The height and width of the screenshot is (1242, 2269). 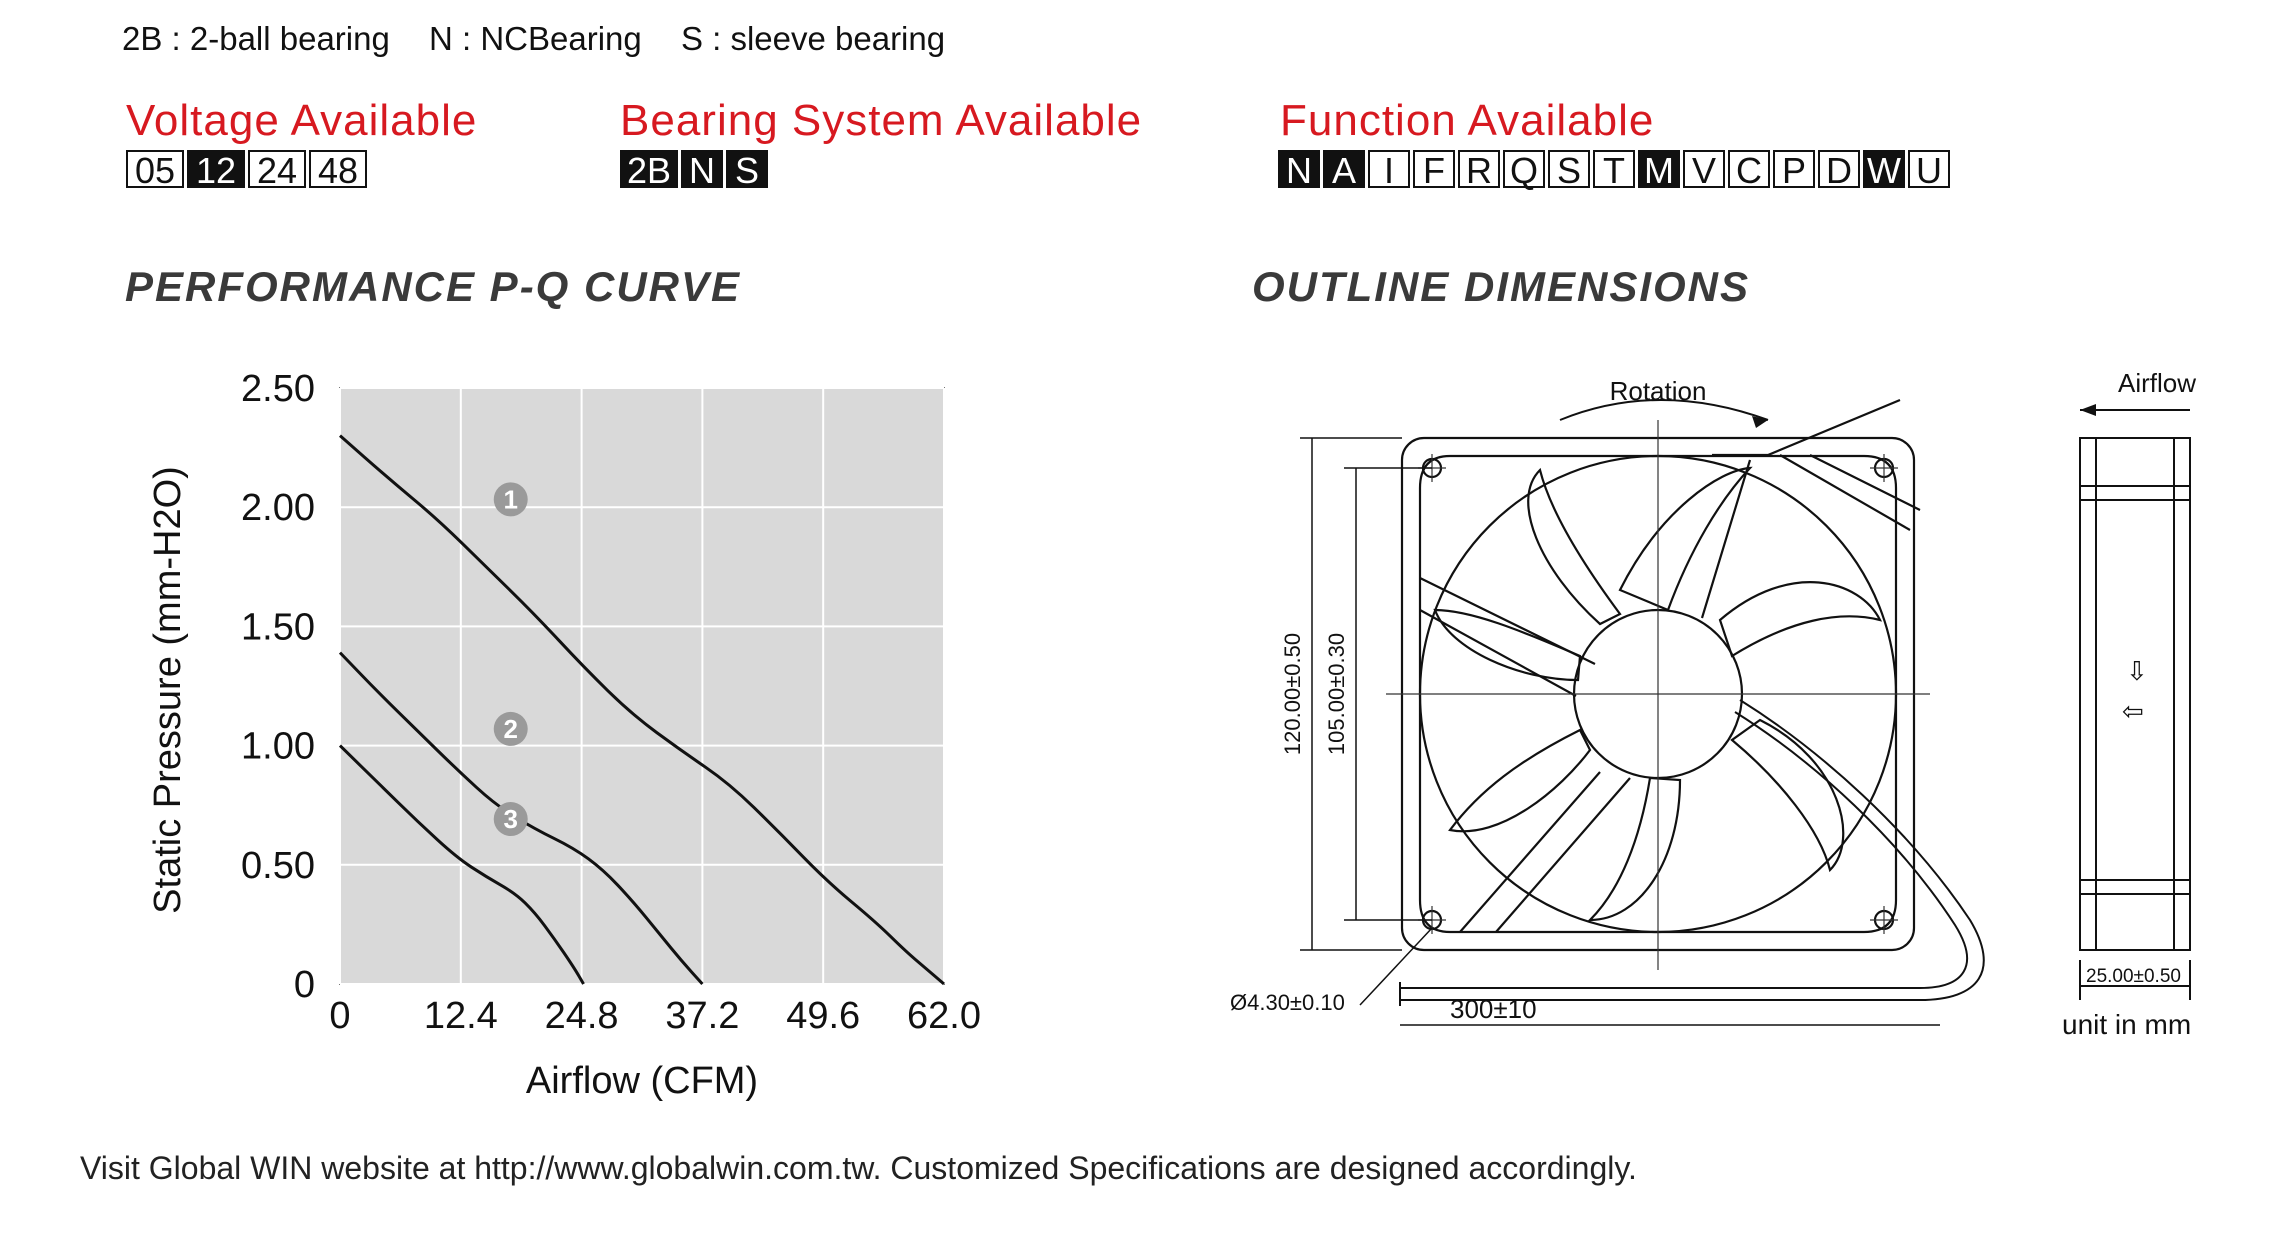 What do you see at coordinates (2137, 671) in the screenshot?
I see `down-arrow-icon: ⇩` at bounding box center [2137, 671].